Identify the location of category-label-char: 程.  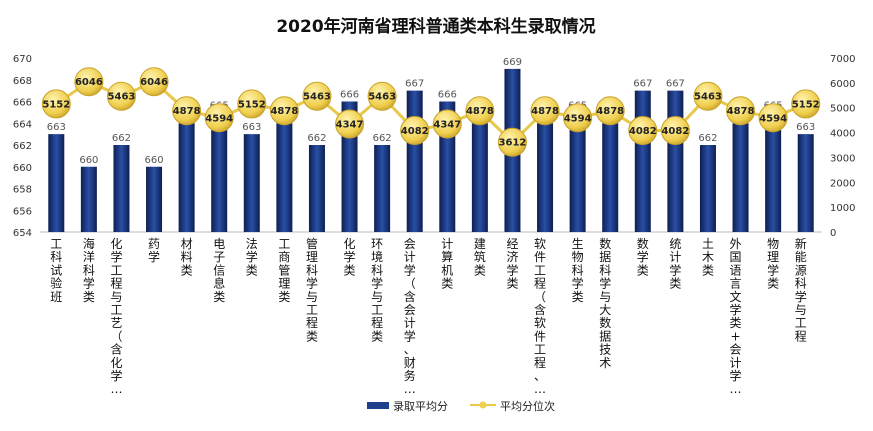
(801, 335).